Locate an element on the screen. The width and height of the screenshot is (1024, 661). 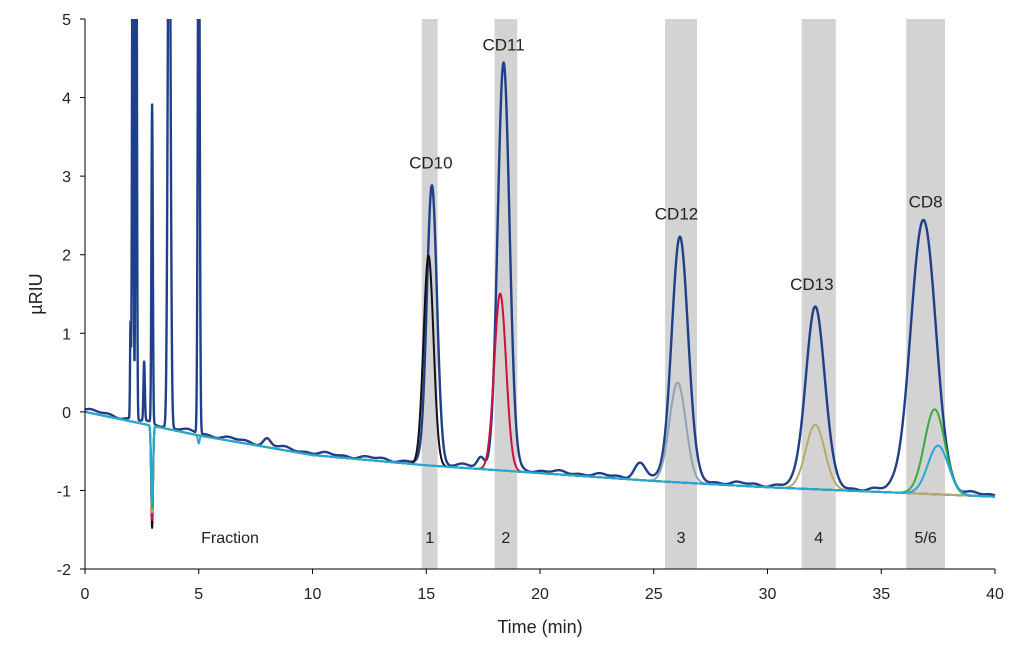
fraction-number-label: 1 is located at coordinates (429, 538).